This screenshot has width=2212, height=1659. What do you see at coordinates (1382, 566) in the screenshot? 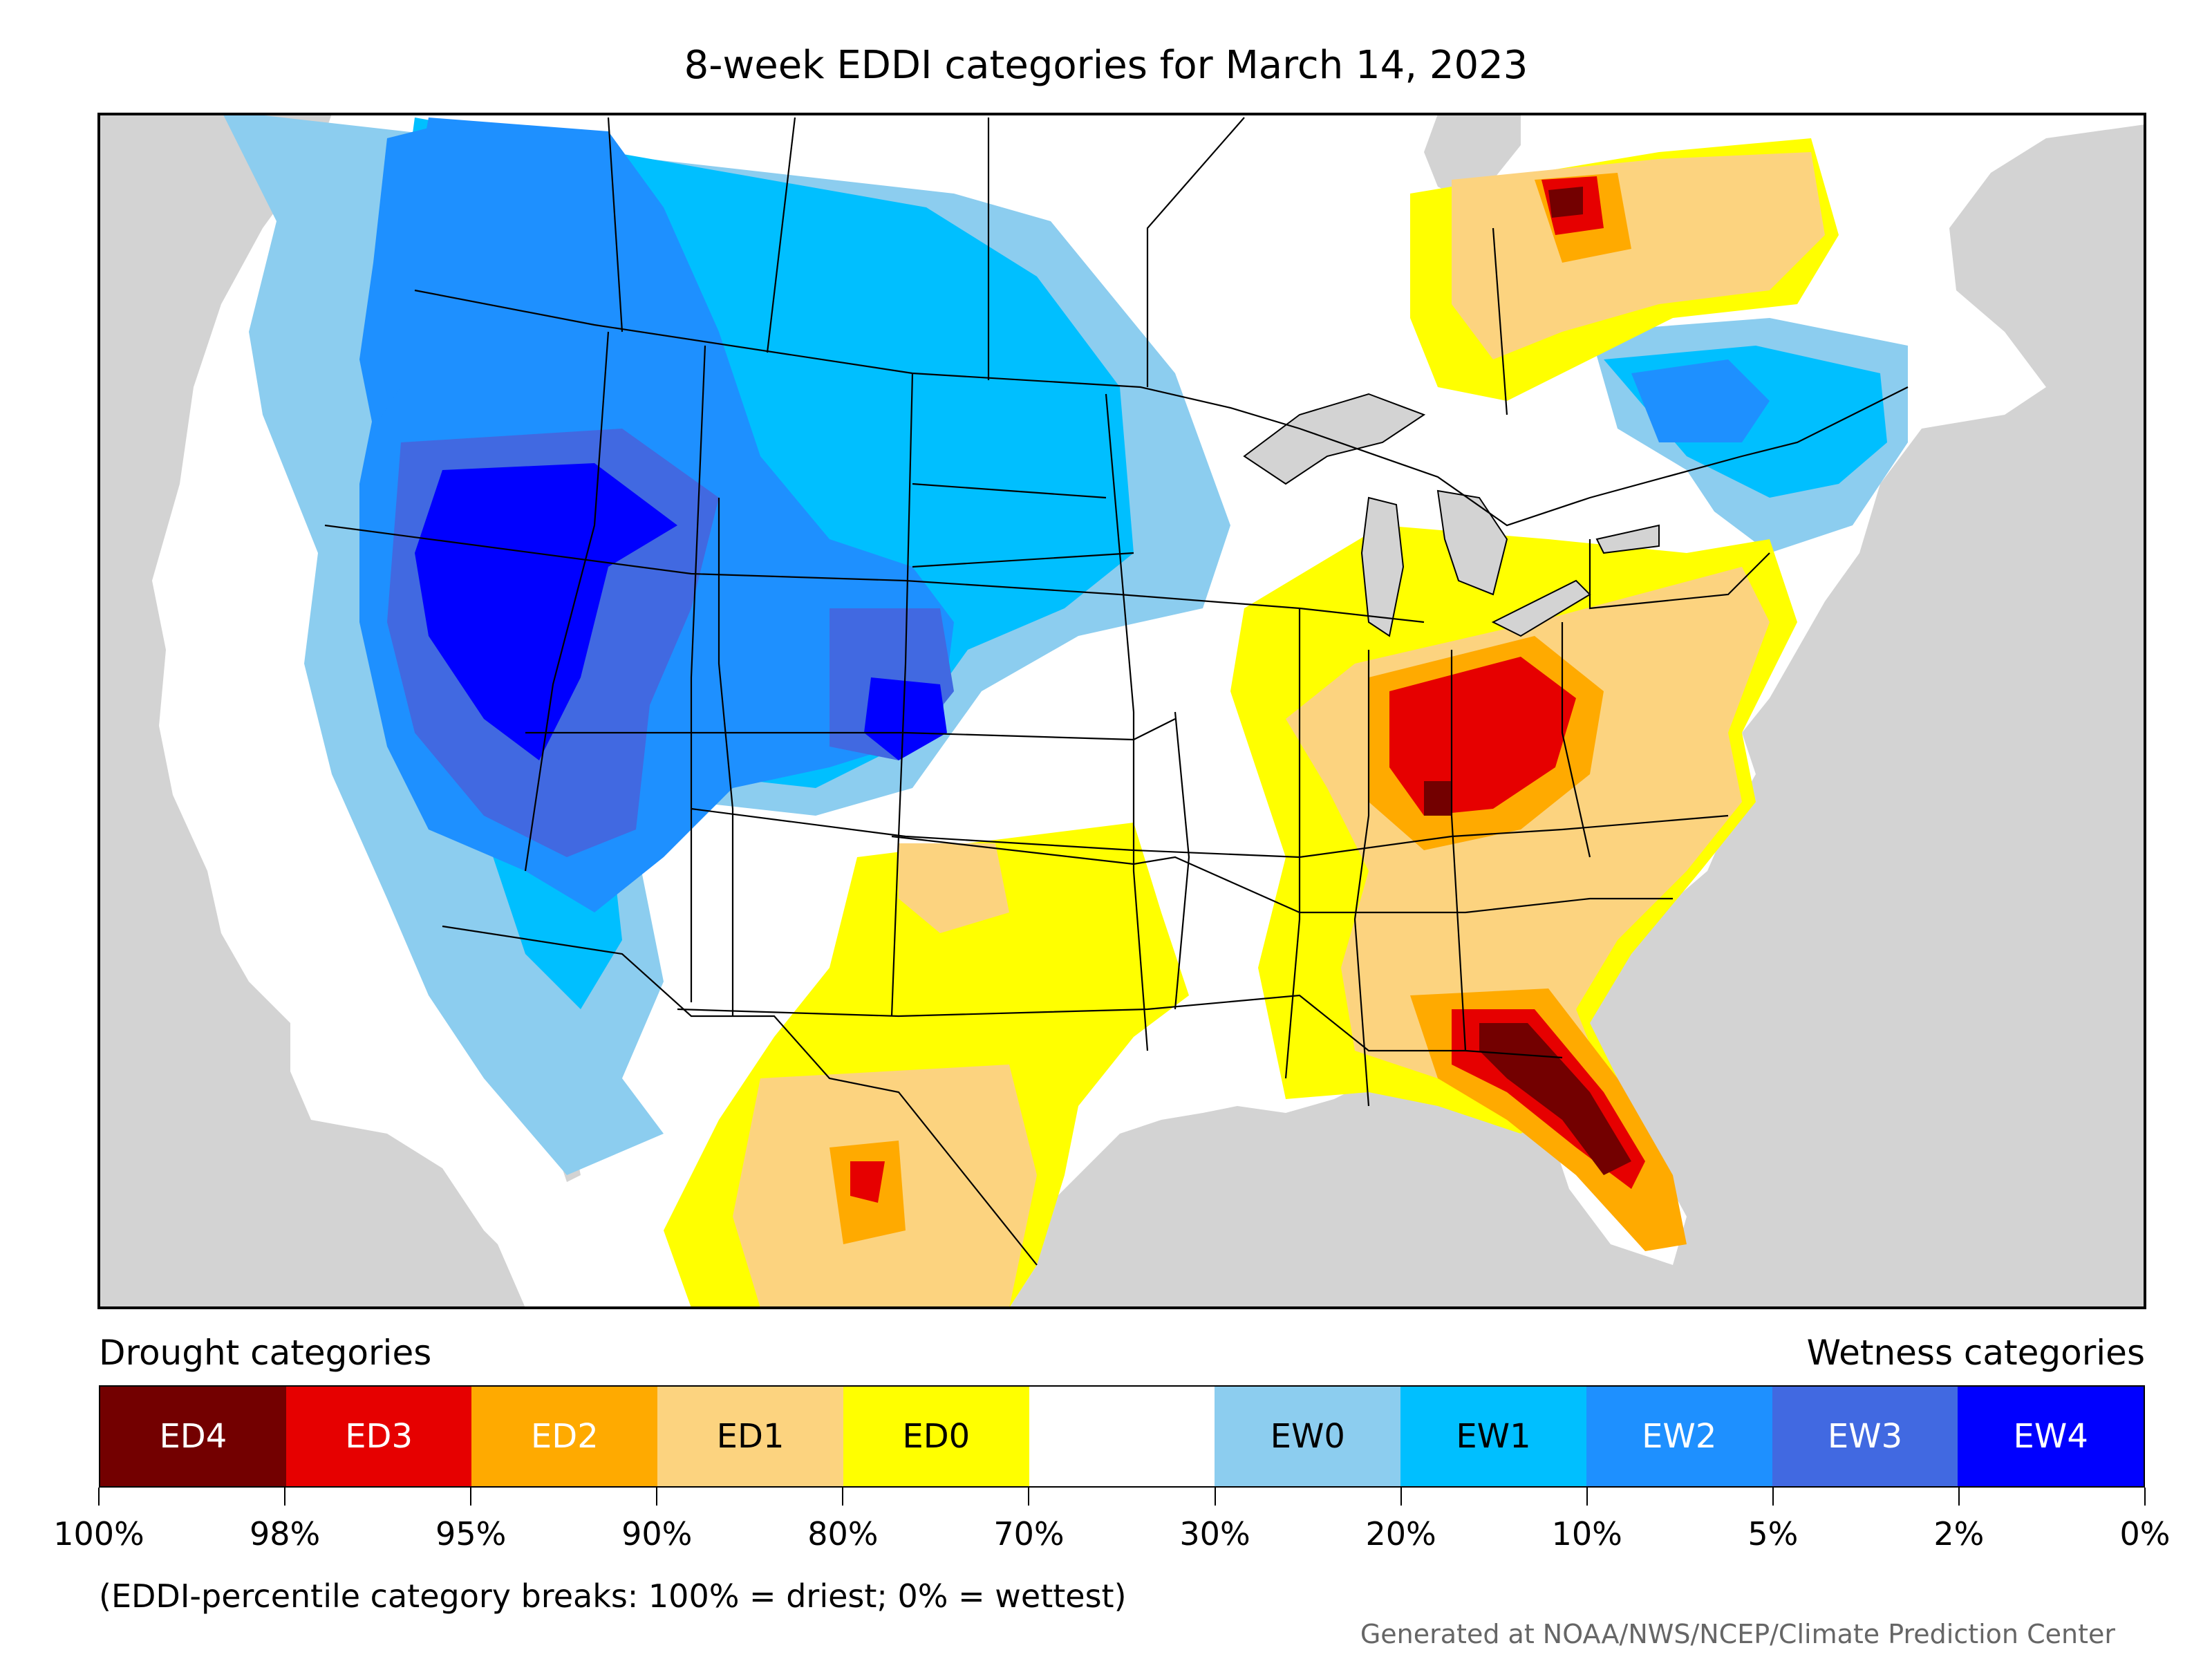
I see `lake-michigan` at bounding box center [1382, 566].